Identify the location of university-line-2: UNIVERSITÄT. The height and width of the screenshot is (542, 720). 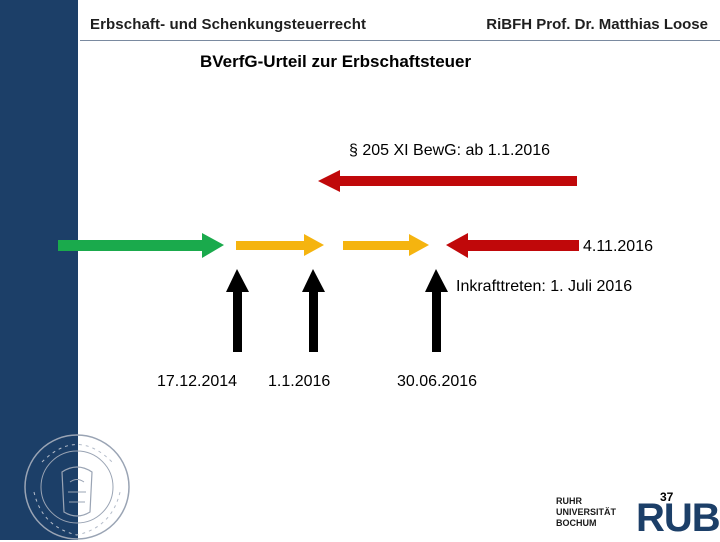
(586, 512).